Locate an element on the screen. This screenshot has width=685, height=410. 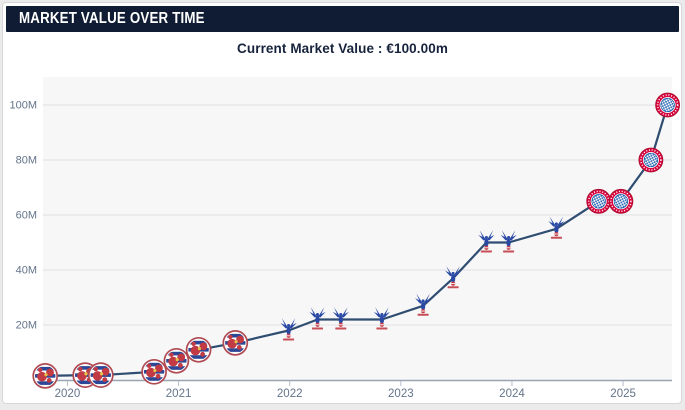
svg-text: 80M is located at coordinates (26, 161).